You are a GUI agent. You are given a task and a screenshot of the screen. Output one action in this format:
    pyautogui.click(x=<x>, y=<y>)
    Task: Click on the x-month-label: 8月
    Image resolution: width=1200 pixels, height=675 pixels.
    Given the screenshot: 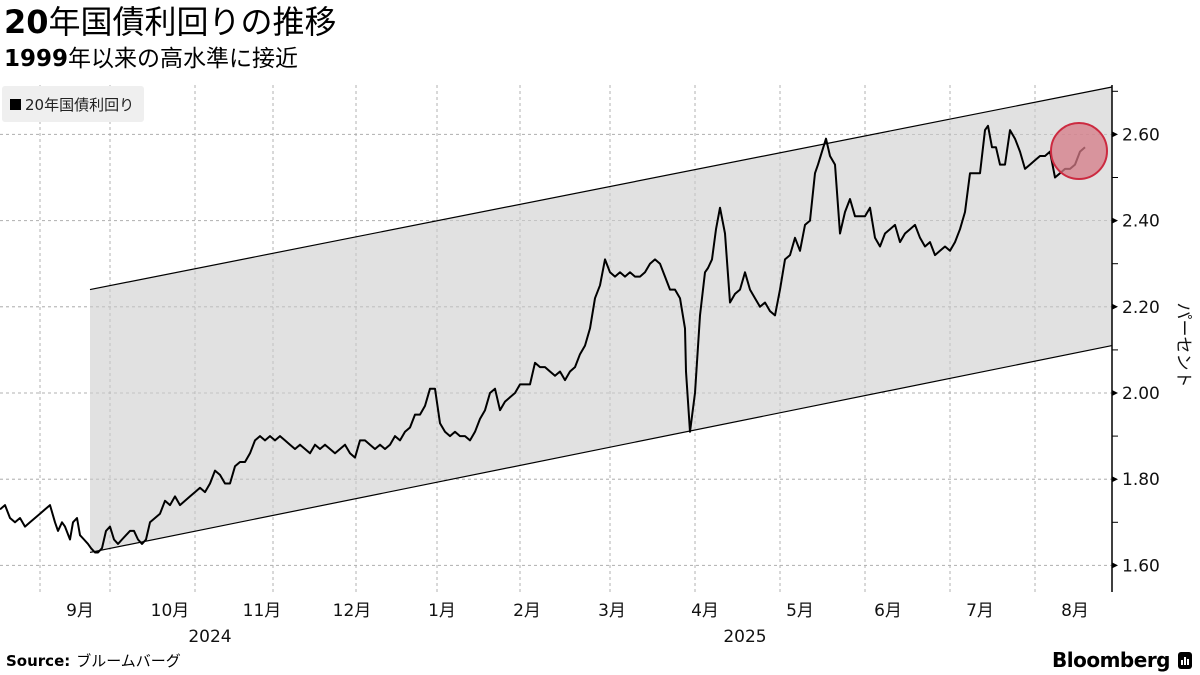 What is the action you would take?
    pyautogui.click(x=1075, y=611)
    